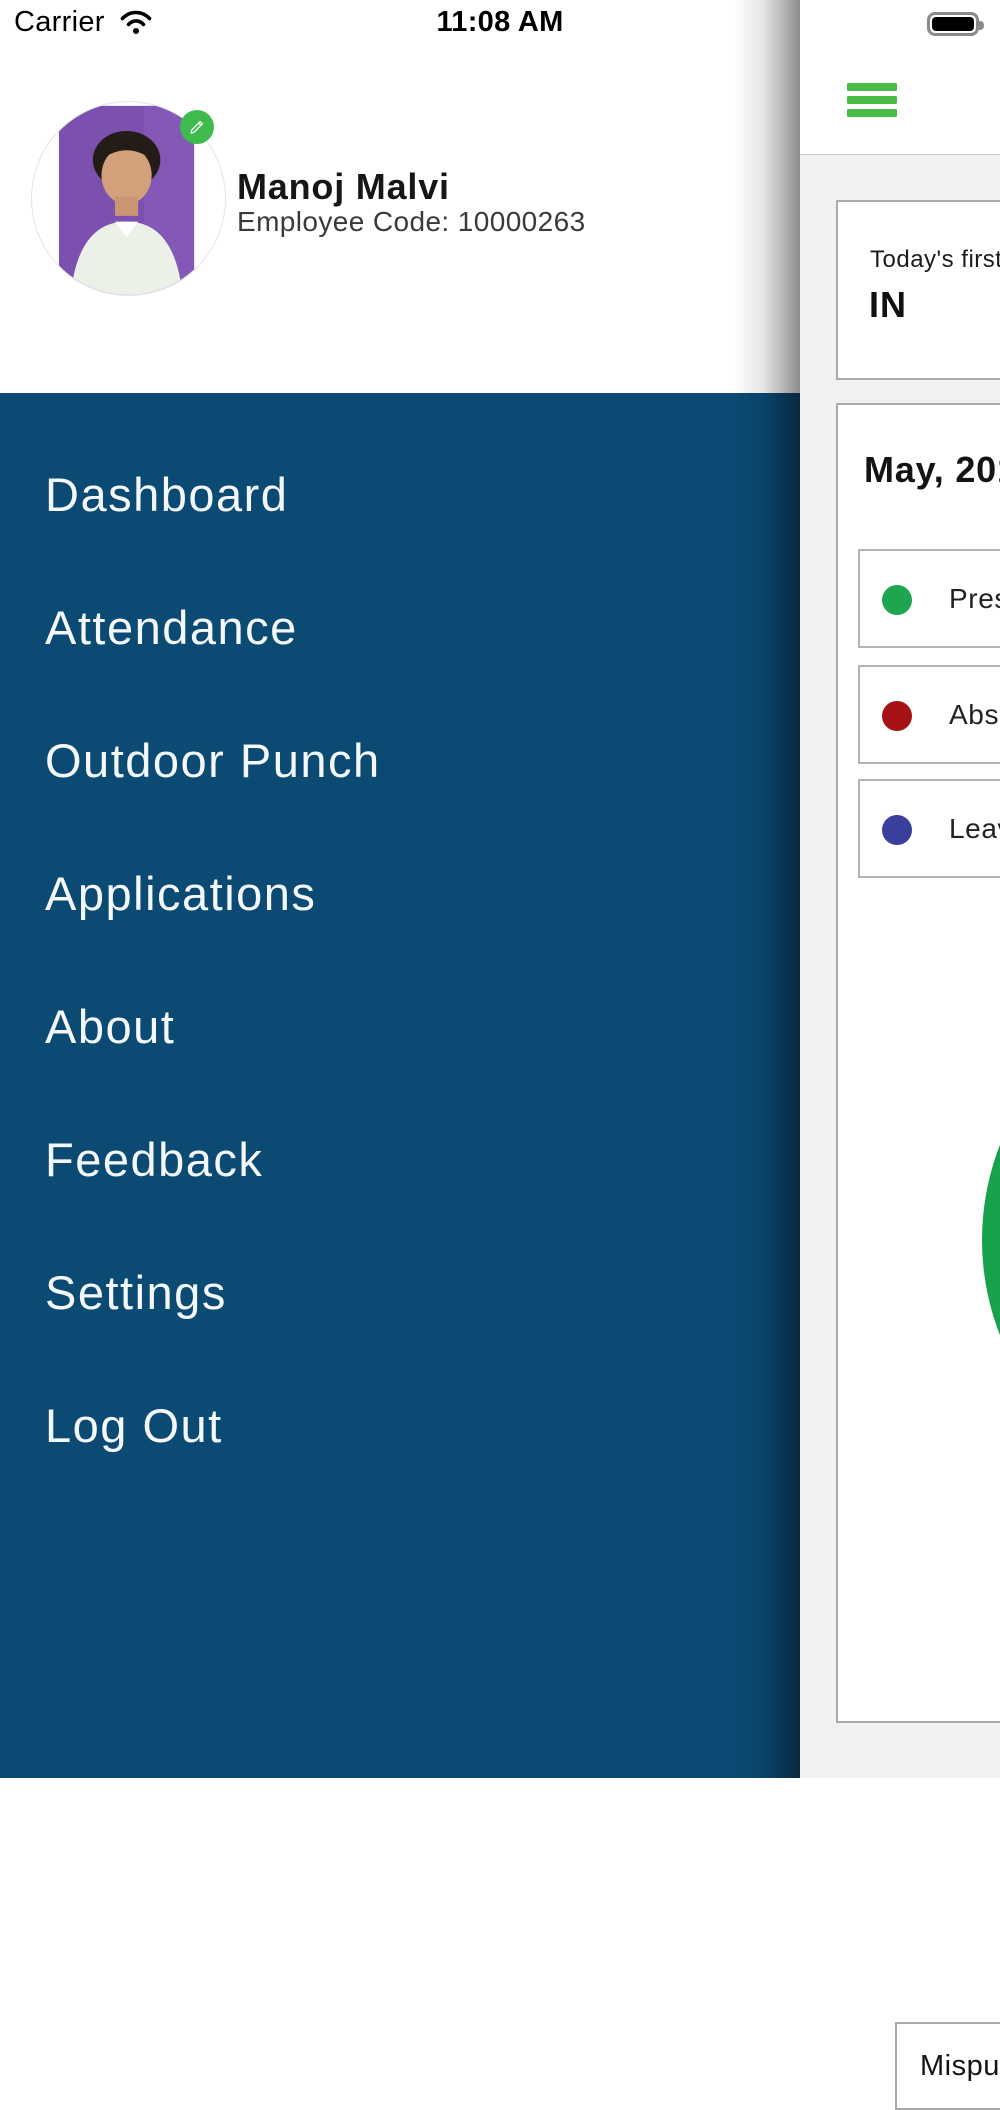 This screenshot has height=2110, width=1000. I want to click on sidebar-item-about: About, so click(110, 1026).